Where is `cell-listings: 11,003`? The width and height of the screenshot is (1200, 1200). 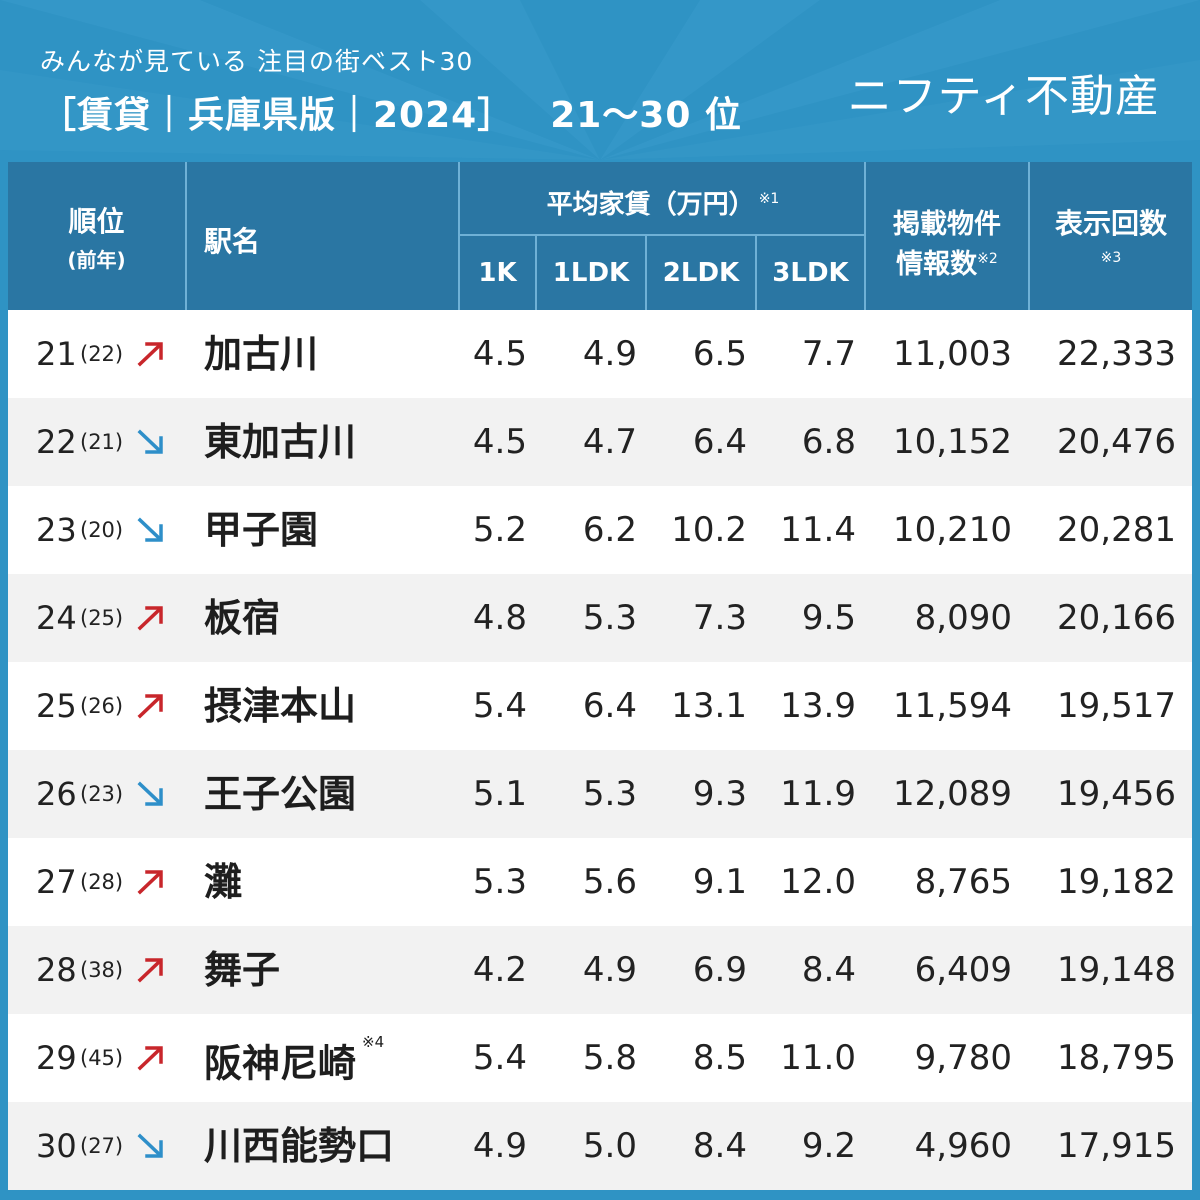
cell-listings: 11,003 is located at coordinates (952, 354).